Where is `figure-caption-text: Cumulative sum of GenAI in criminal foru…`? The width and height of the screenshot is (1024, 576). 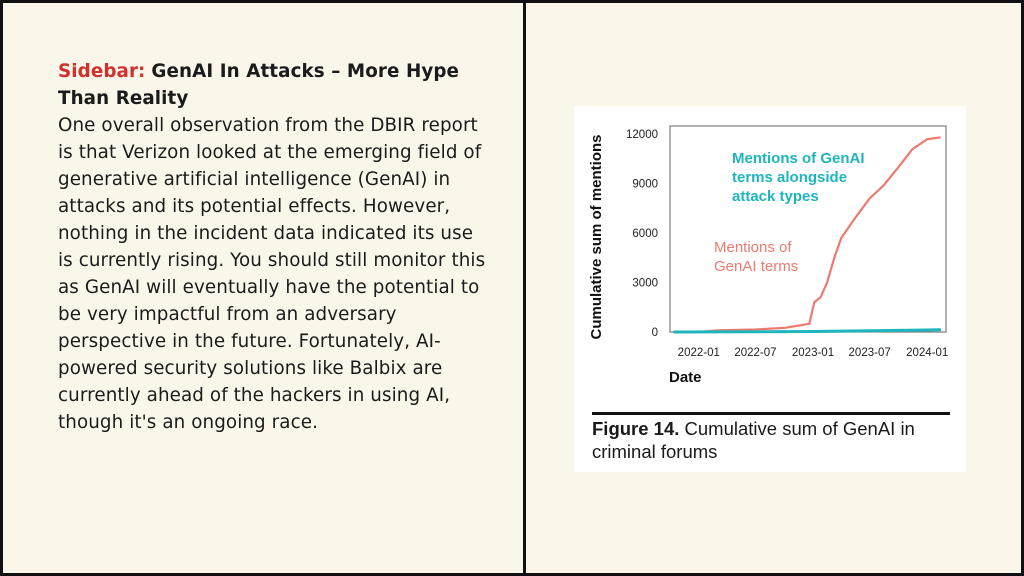
figure-caption-text: Cumulative sum of GenAI in criminal foru… is located at coordinates (753, 440).